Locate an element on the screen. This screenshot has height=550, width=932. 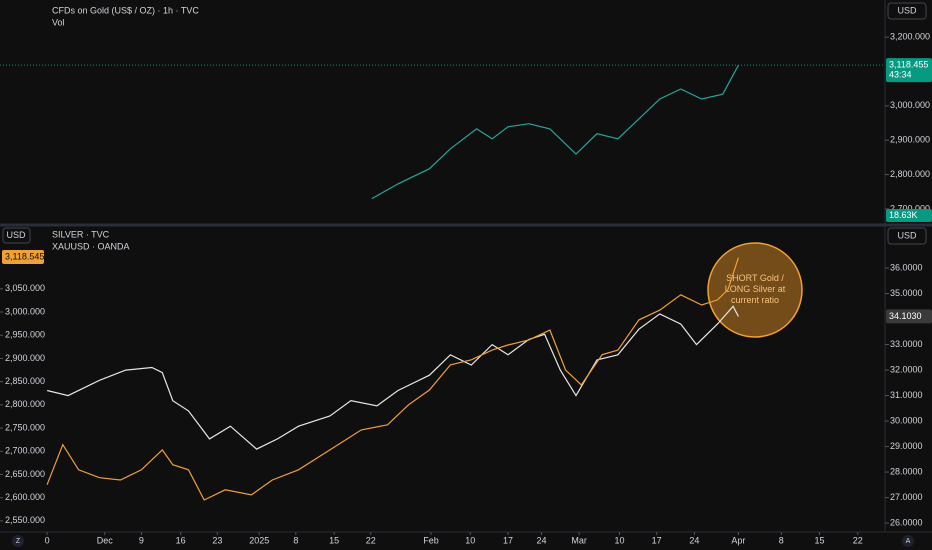
x-tick-label: Feb is located at coordinates (431, 540).